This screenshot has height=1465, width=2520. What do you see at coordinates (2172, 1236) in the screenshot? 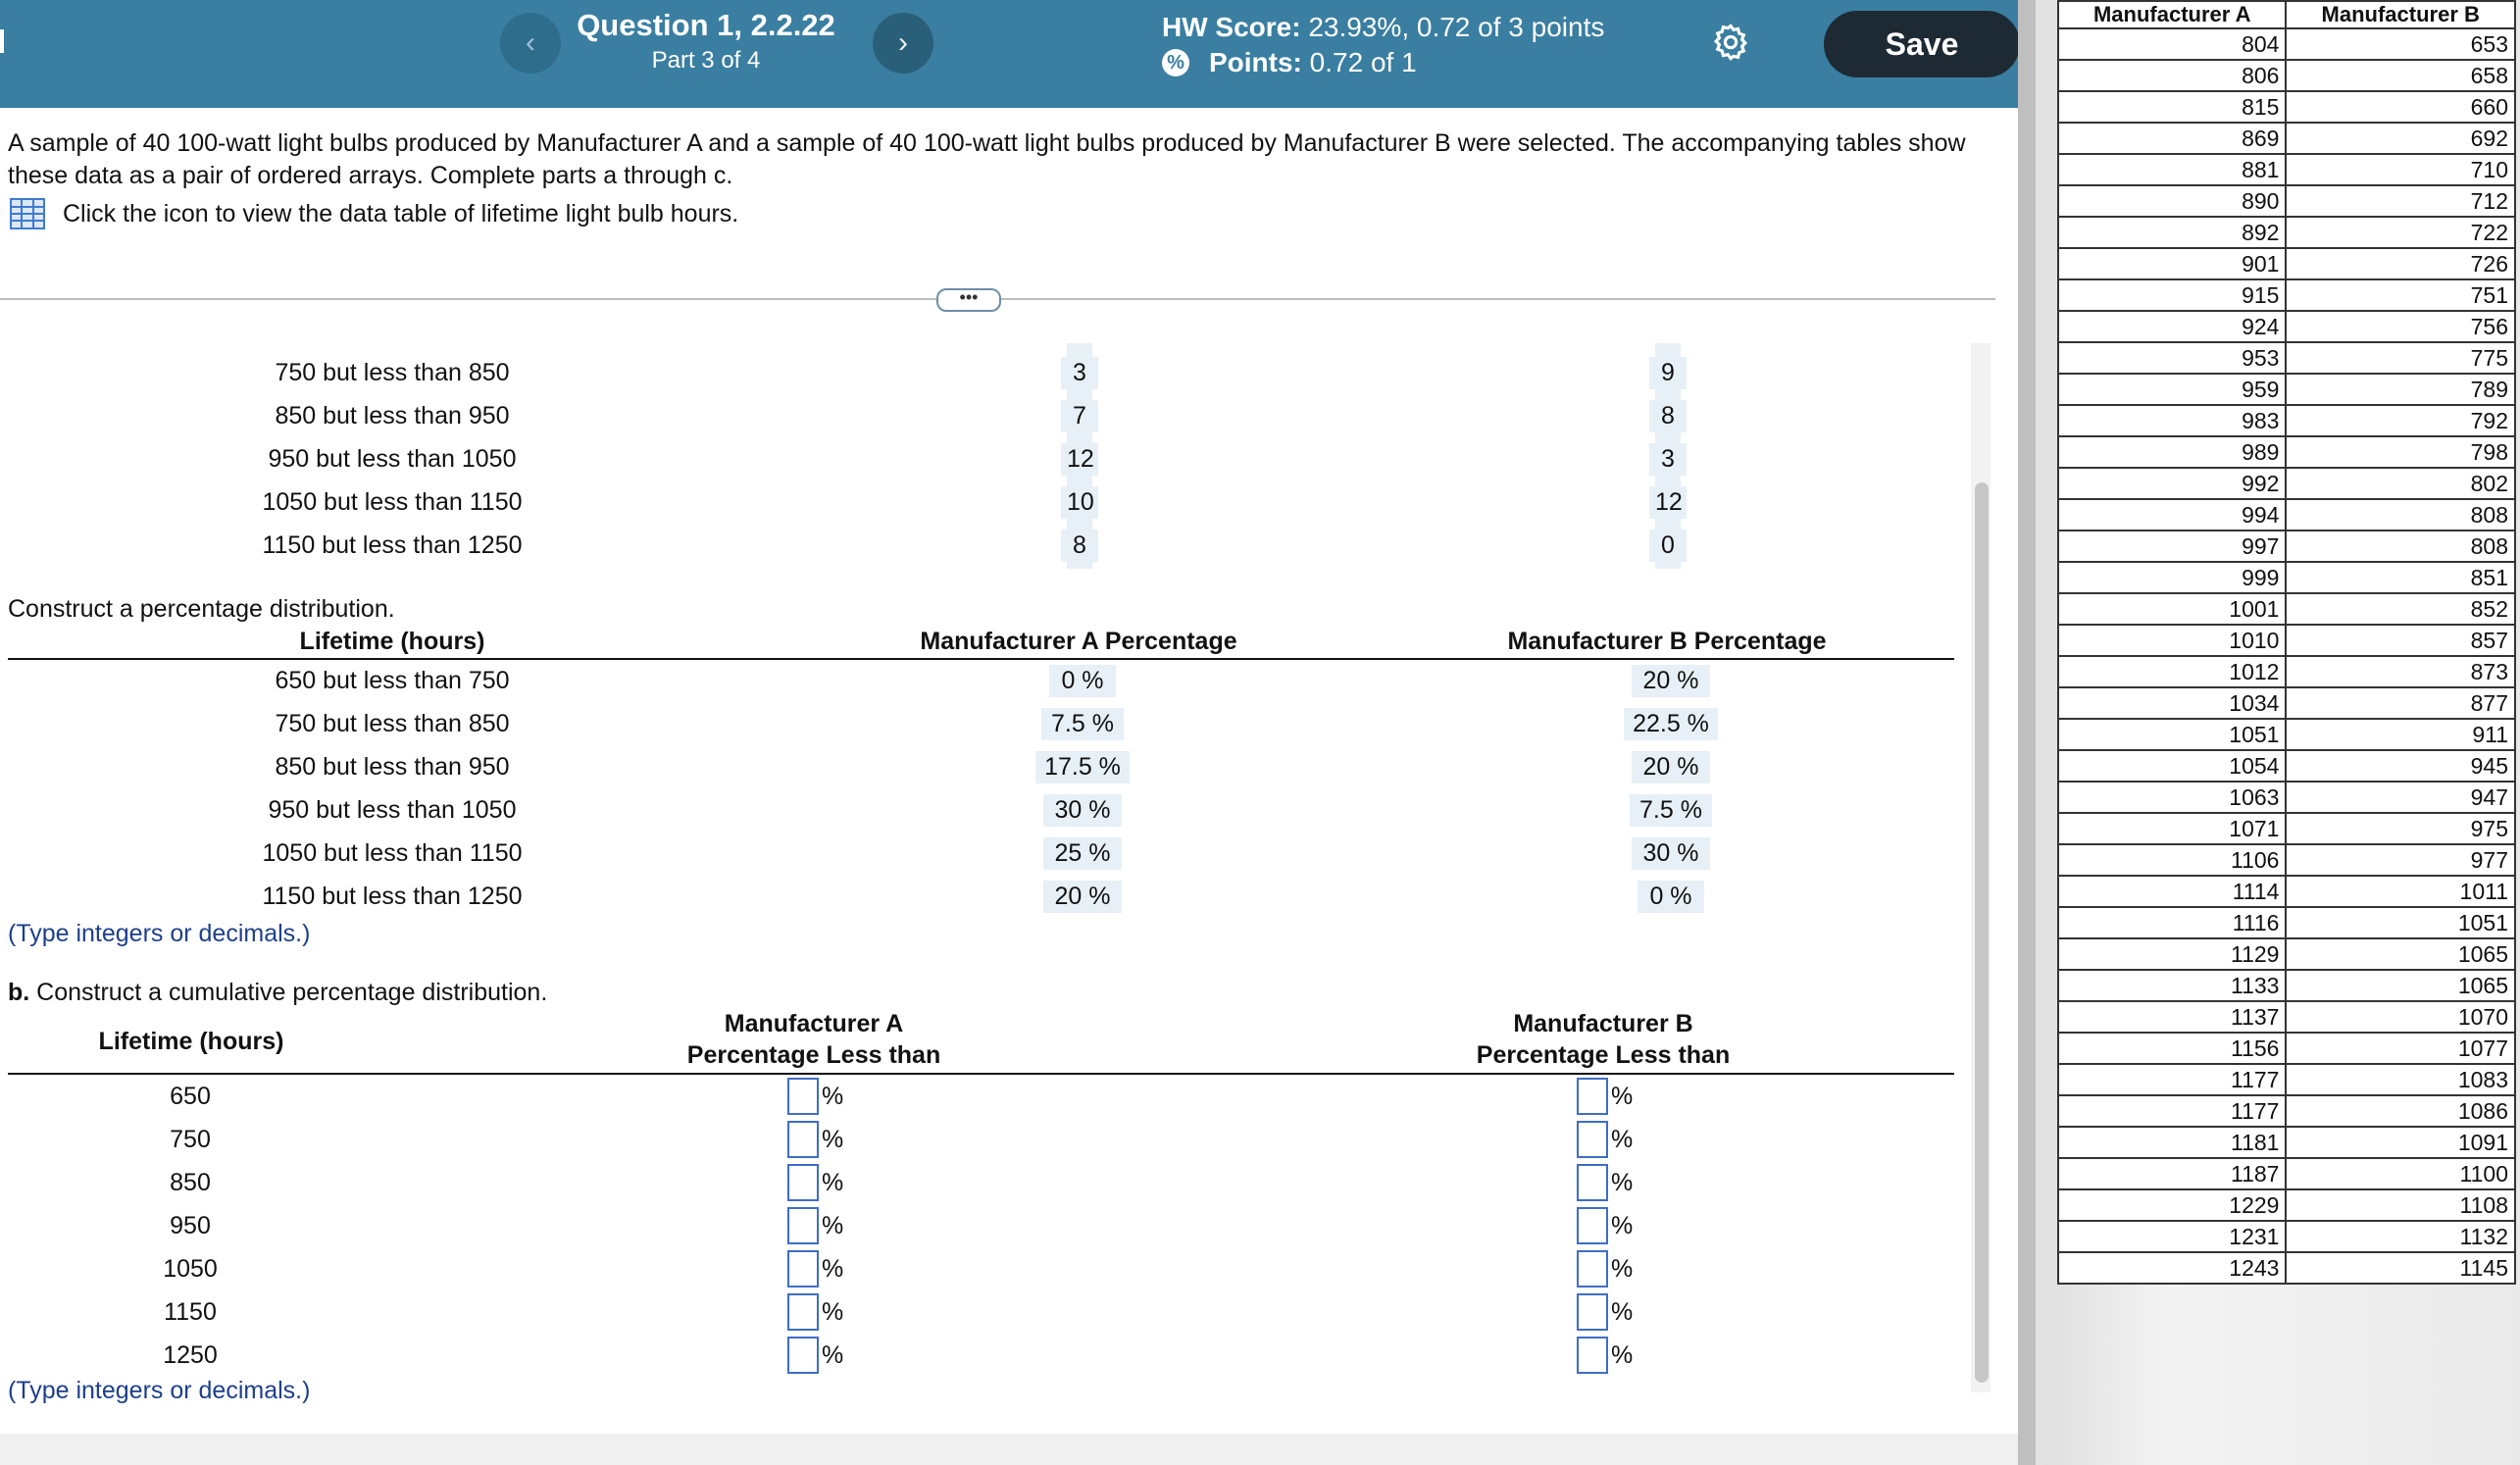
I see `manufacturer-a-value: 1231` at bounding box center [2172, 1236].